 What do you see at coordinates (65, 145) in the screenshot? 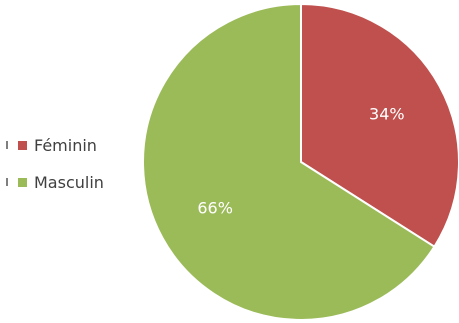
I see `legend-label-feminin: Féminin` at bounding box center [65, 145].